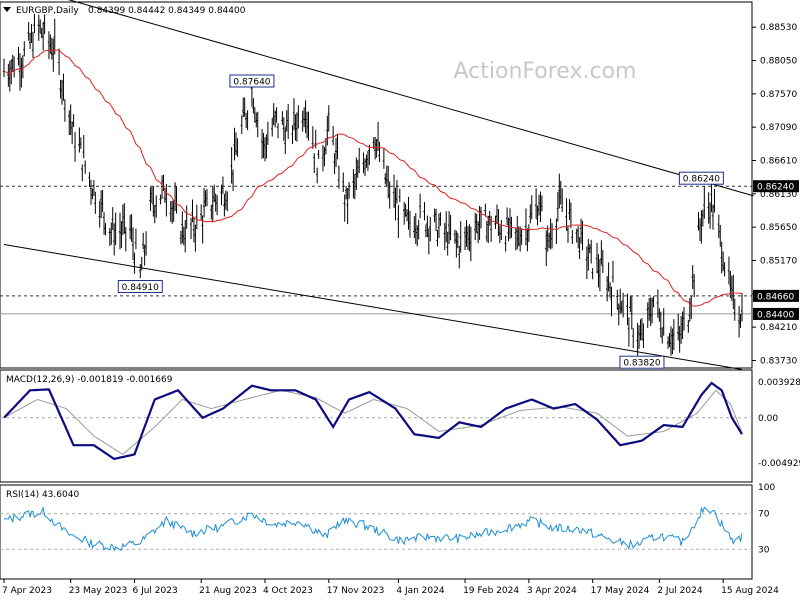 This screenshot has width=800, height=600. I want to click on y-tick-label: 0.87570, so click(778, 95).